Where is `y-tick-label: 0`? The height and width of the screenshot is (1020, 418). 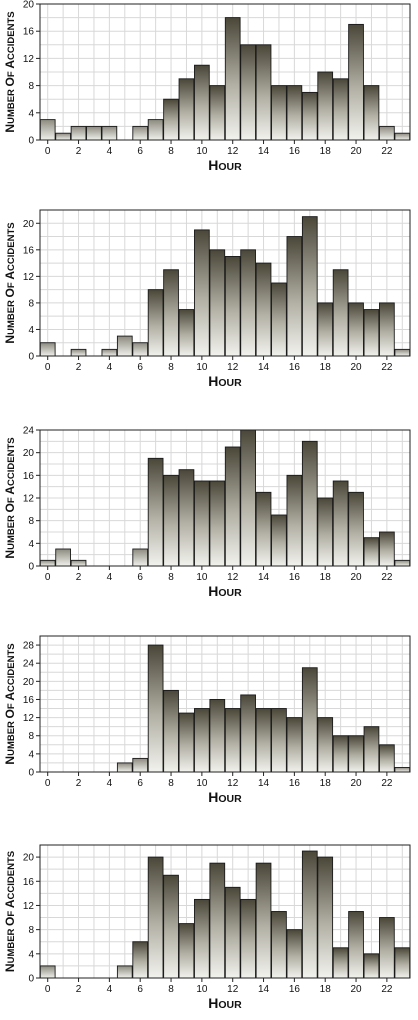 y-tick-label: 0 is located at coordinates (31, 773).